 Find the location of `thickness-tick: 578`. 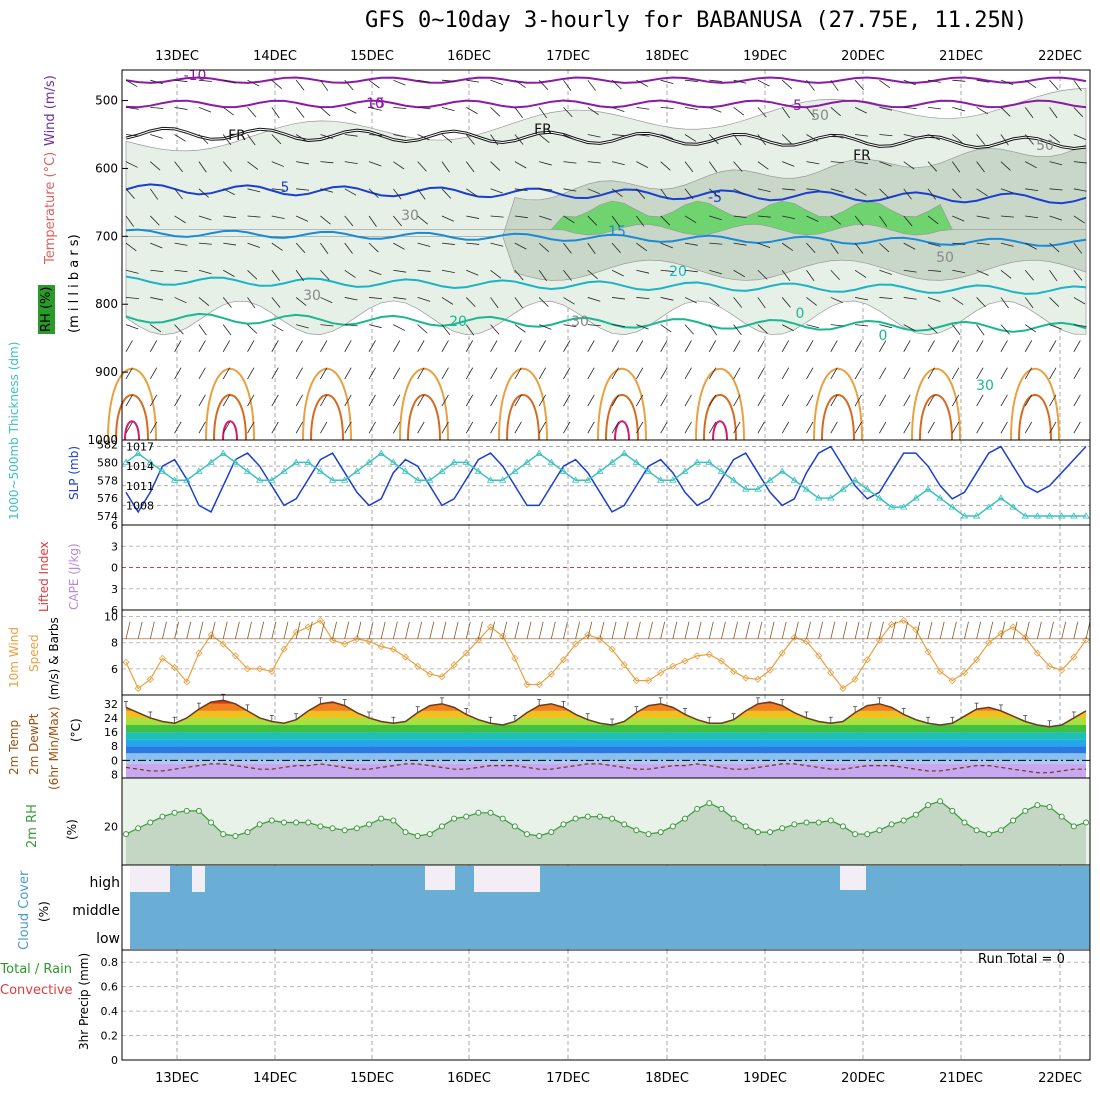

thickness-tick: 578 is located at coordinates (107, 480).